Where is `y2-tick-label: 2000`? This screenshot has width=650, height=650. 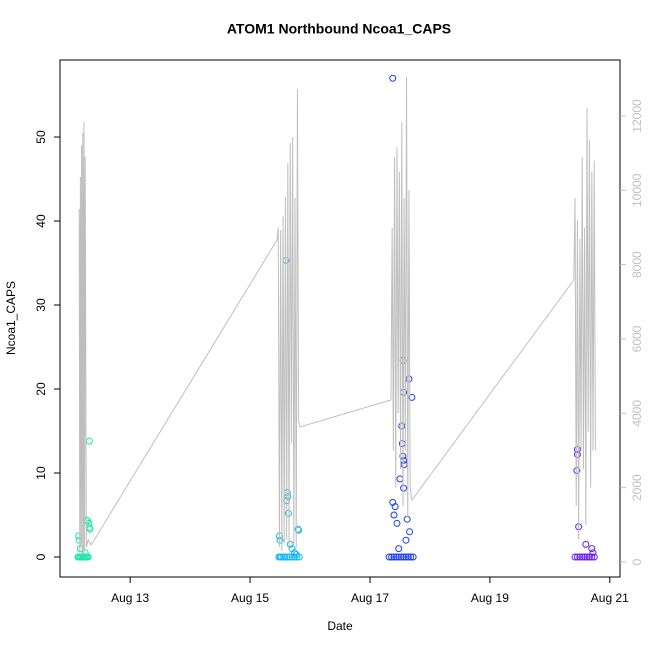
y2-tick-label: 2000 is located at coordinates (637, 487).